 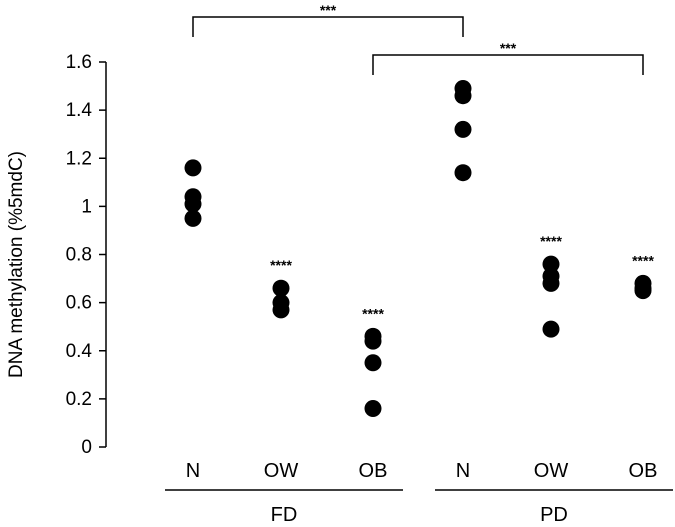 What do you see at coordinates (79, 351) in the screenshot?
I see `y-tick-label: 0.4` at bounding box center [79, 351].